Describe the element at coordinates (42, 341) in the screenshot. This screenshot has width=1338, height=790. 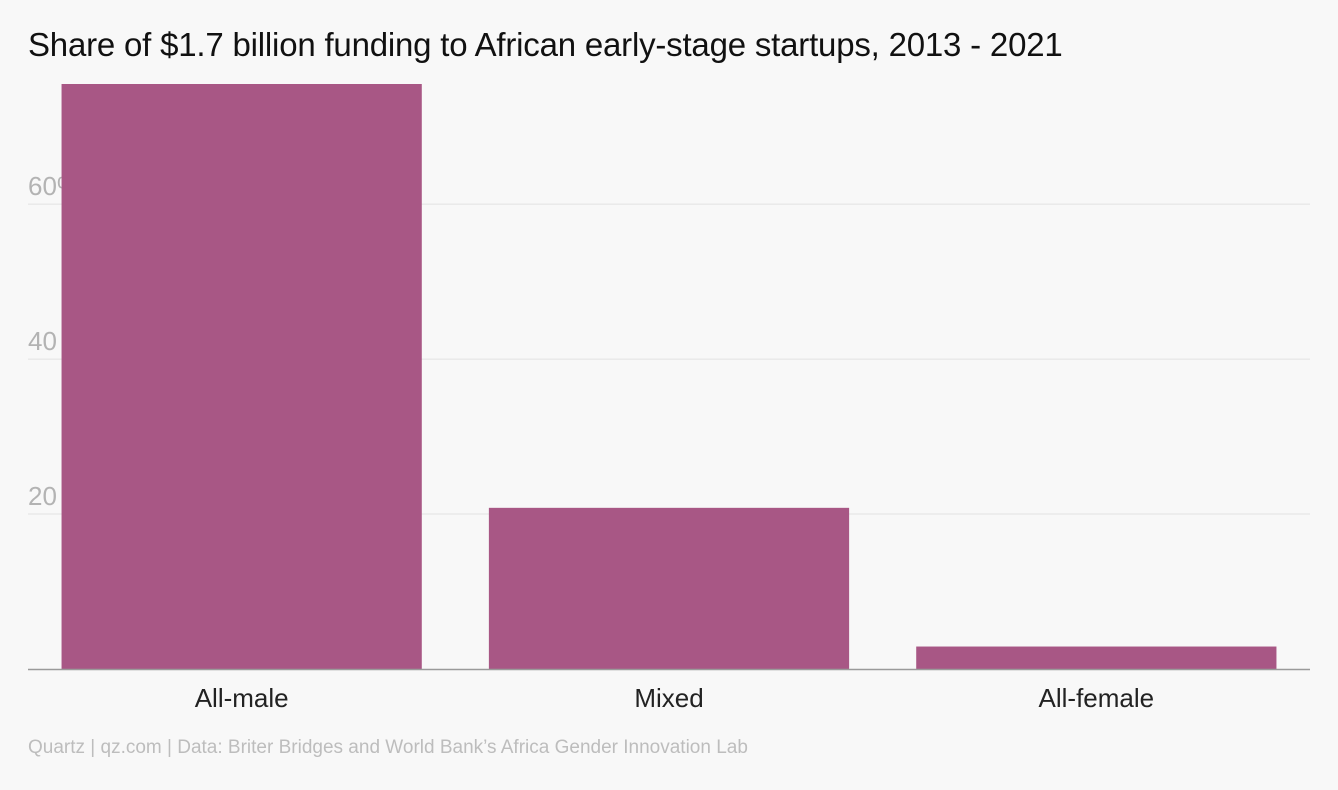
I see `y-tick-label: 40` at that location.